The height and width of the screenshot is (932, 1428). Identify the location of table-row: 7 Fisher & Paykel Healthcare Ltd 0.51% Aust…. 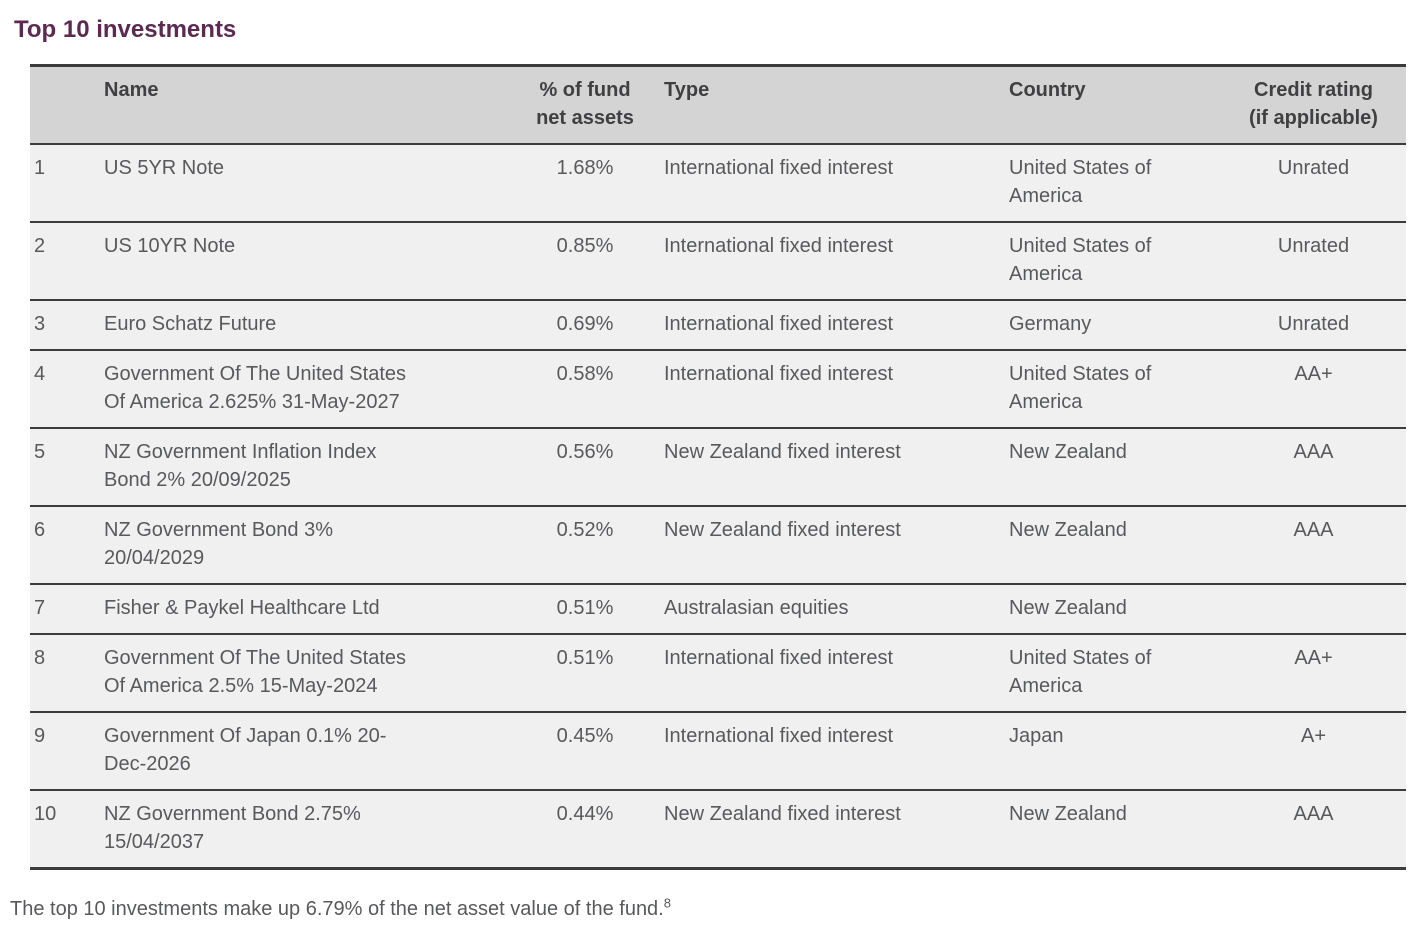
(718, 609).